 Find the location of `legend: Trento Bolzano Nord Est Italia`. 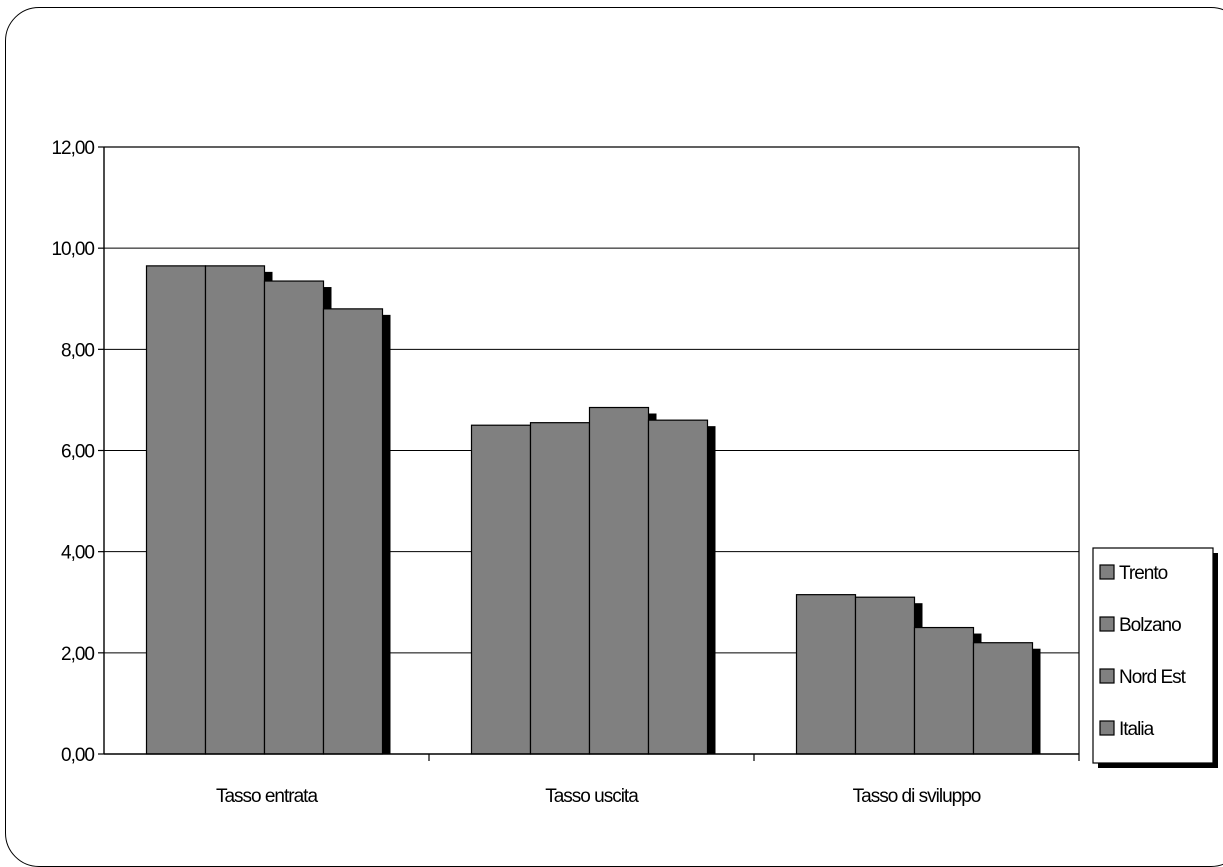

legend: Trento Bolzano Nord Est Italia is located at coordinates (1155, 657).